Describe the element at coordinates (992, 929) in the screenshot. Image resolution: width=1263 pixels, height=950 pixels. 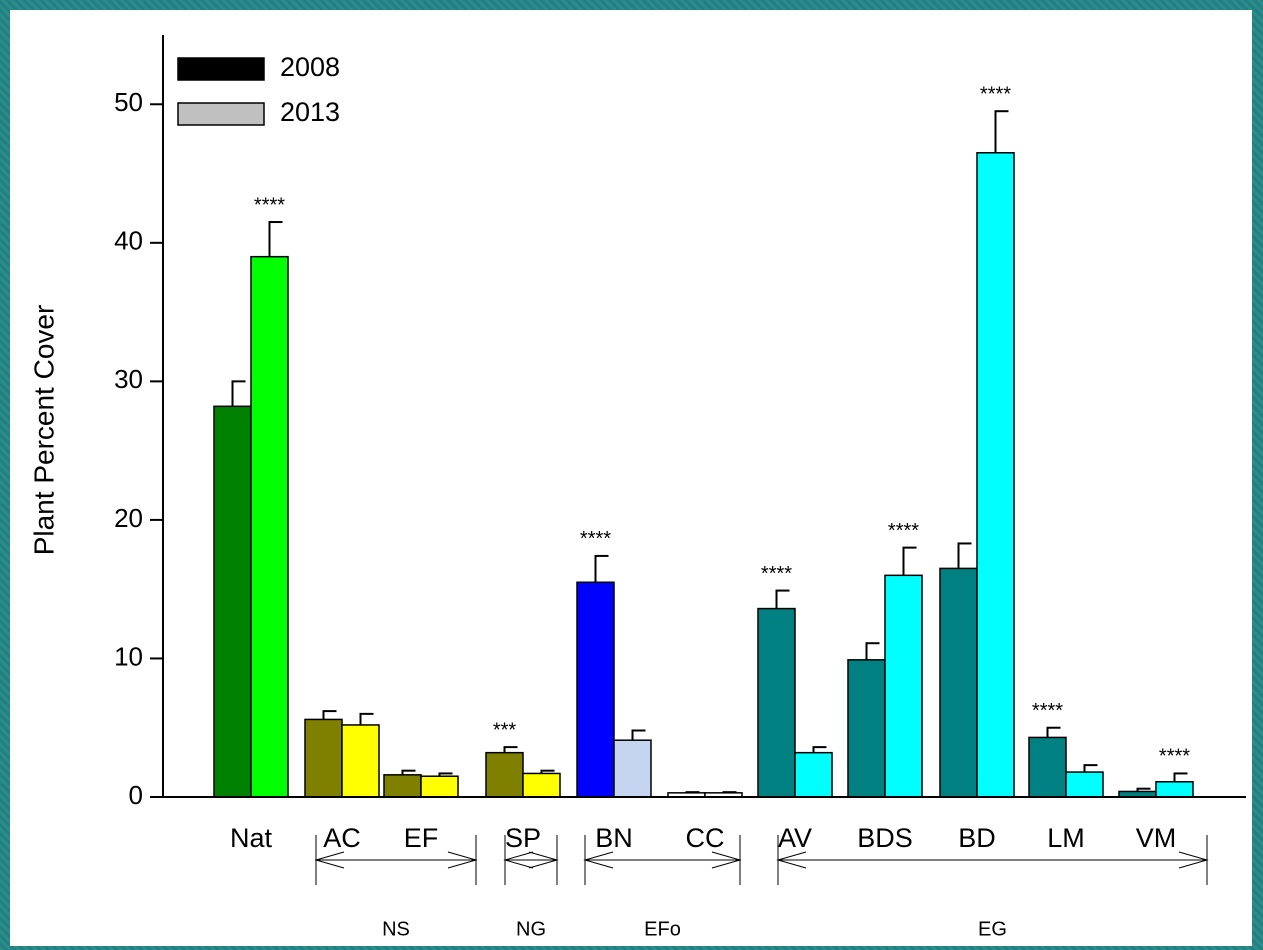
I see `group-label: EG` at that location.